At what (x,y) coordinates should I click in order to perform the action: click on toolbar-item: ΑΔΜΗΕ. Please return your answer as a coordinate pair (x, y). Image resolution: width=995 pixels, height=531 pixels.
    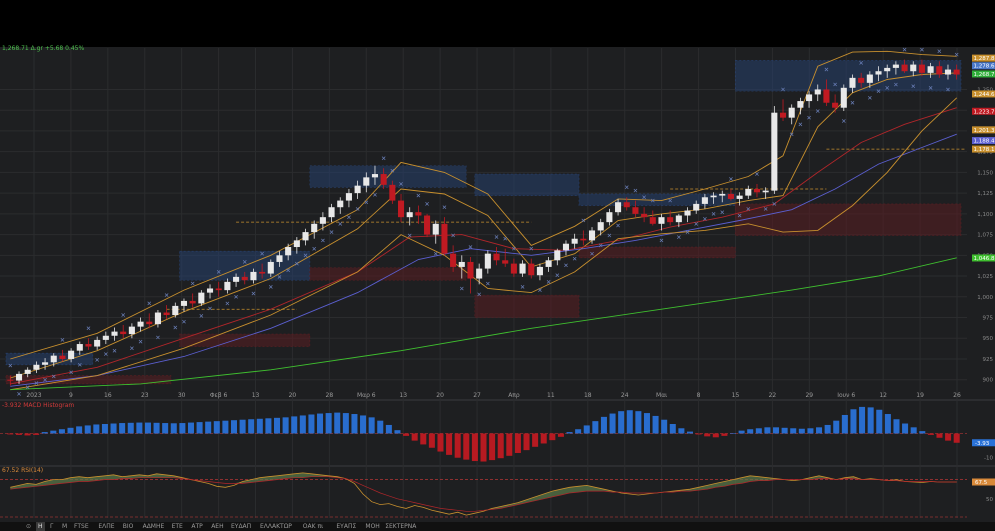
    Looking at the image, I should click on (153, 526).